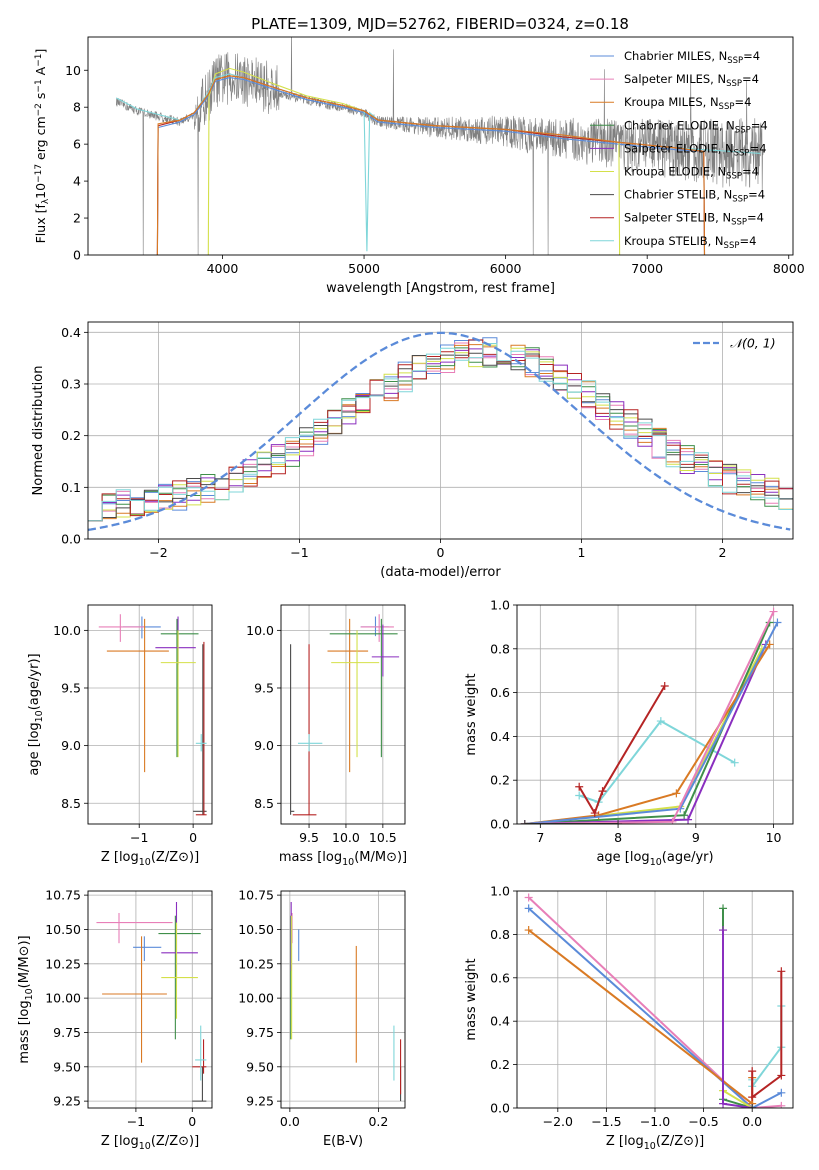 Image resolution: width=819 pixels, height=1170 pixels. What do you see at coordinates (34, 748) in the screenshot?
I see `y-axis-label-main: age [log` at bounding box center [34, 748].